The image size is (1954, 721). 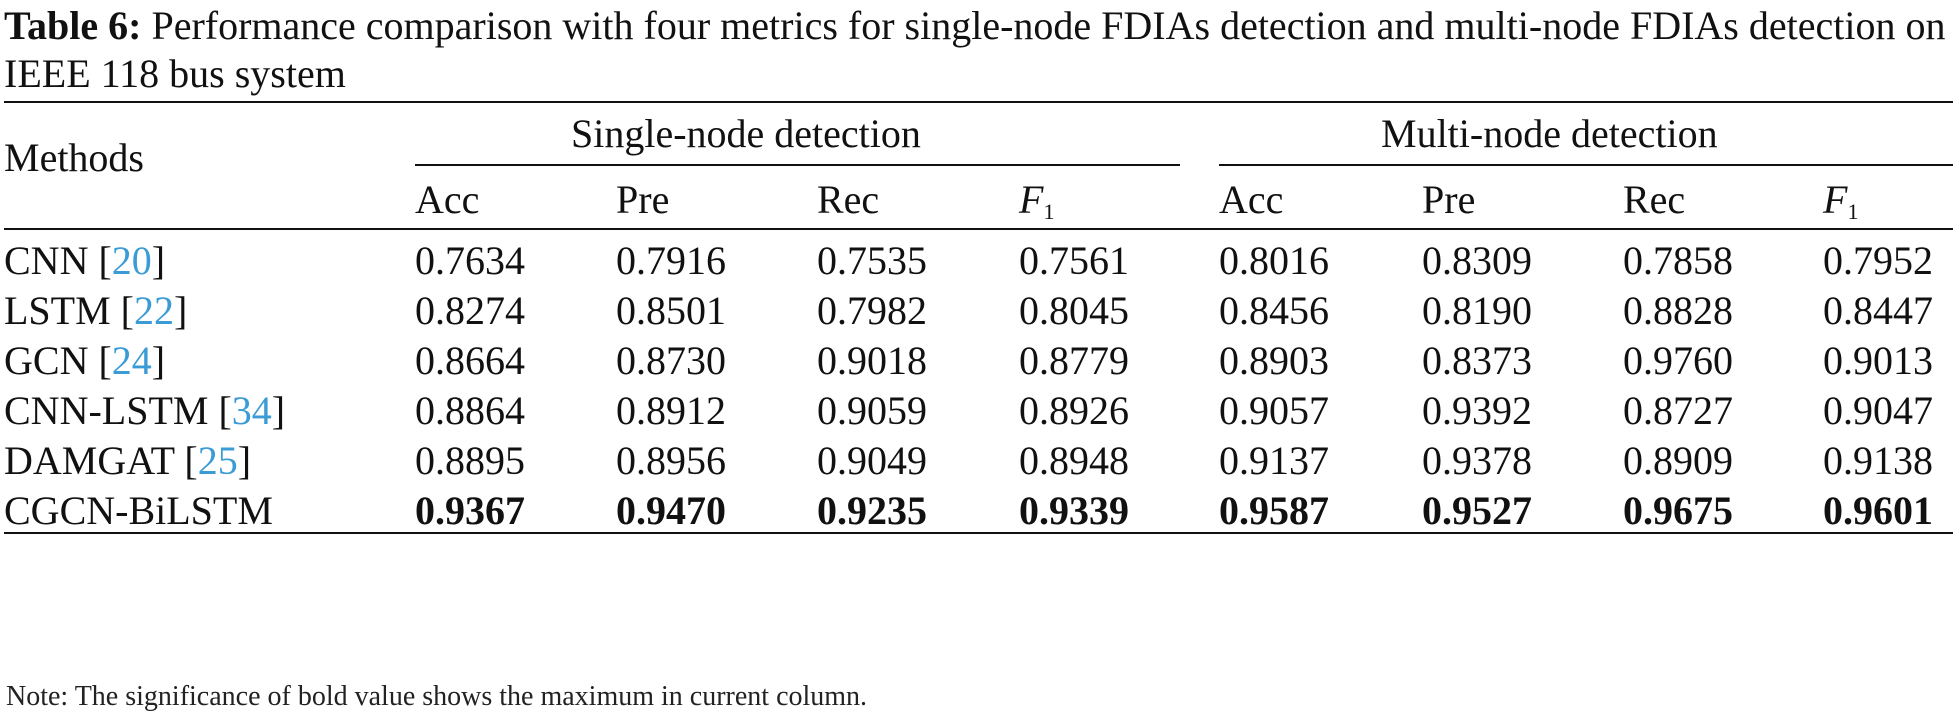 What do you see at coordinates (1678, 410) in the screenshot?
I see `metric-value: 0.8727` at bounding box center [1678, 410].